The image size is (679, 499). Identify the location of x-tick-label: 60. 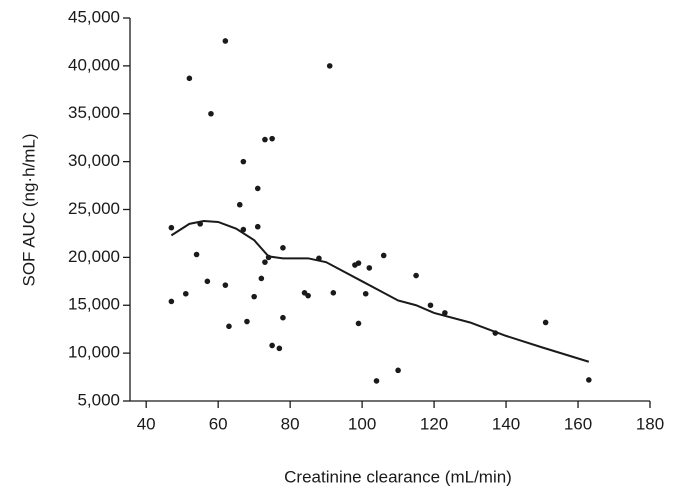
(218, 423).